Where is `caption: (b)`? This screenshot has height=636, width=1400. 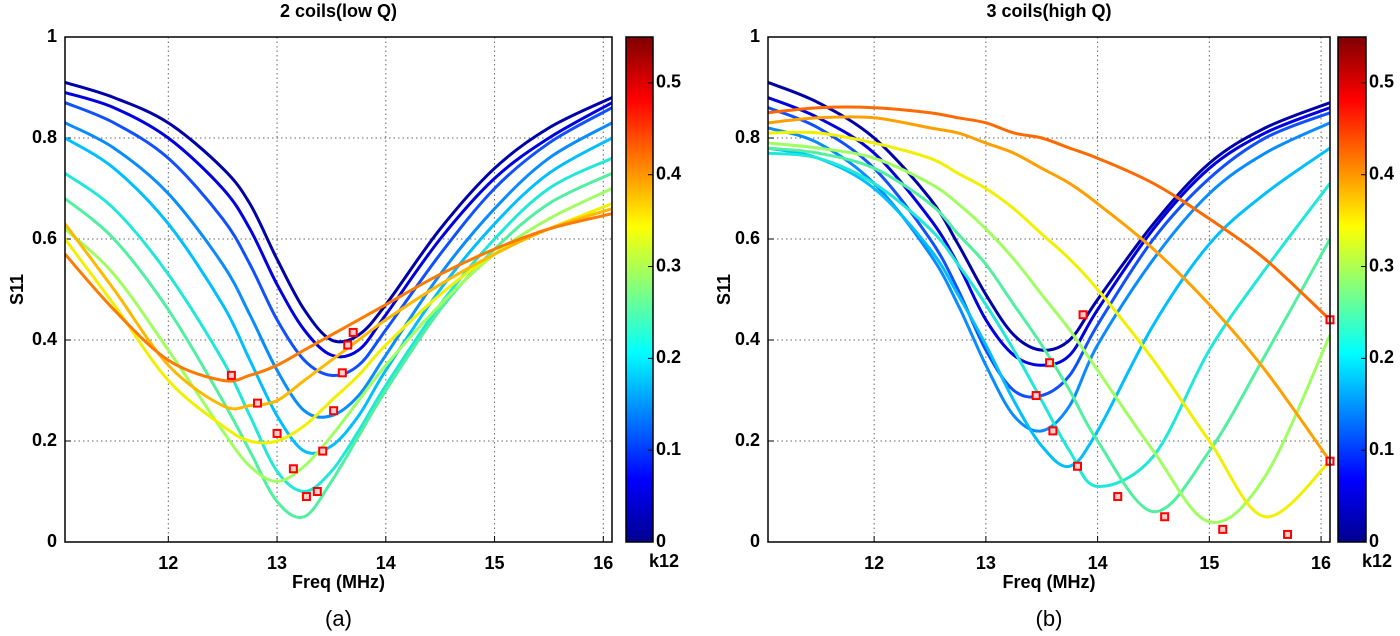 caption: (b) is located at coordinates (1049, 618).